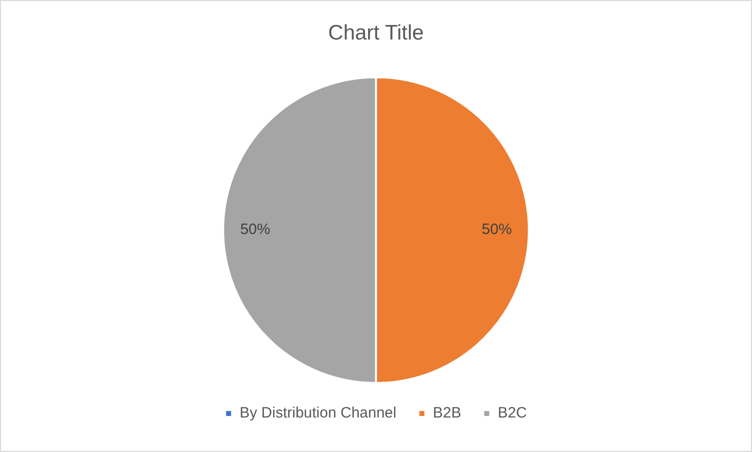  I want to click on chart-title: Chart Title, so click(376, 32).